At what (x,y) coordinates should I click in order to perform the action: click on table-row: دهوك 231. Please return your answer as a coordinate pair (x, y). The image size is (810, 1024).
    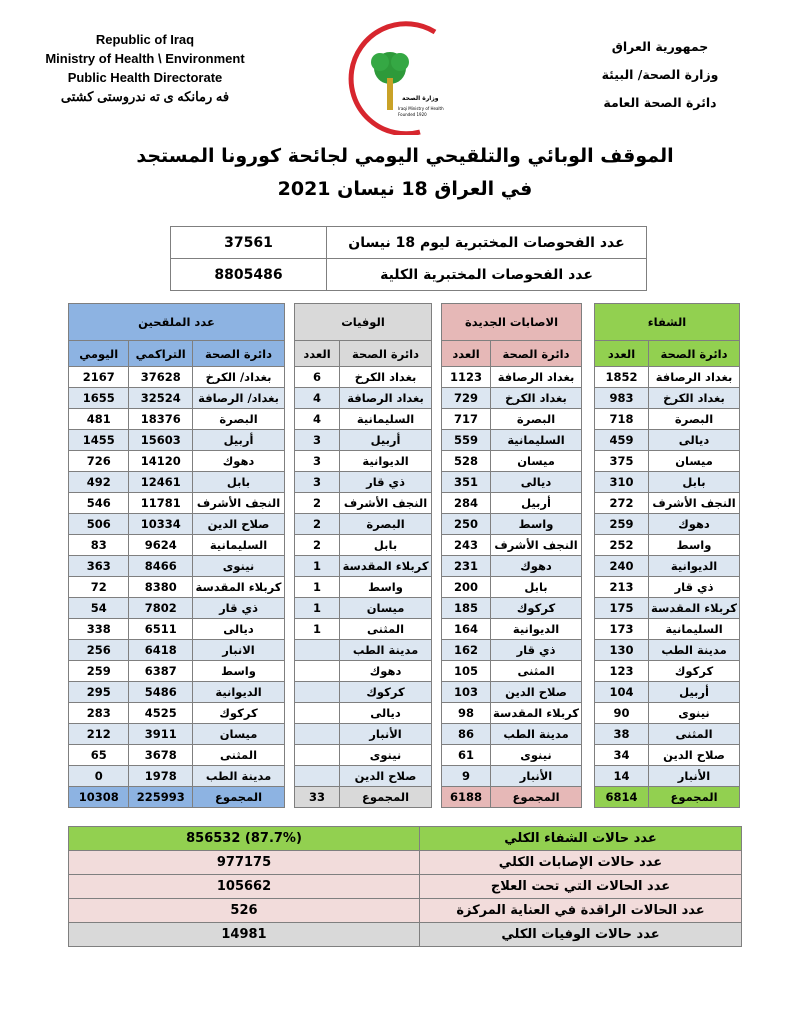
    Looking at the image, I should click on (511, 566).